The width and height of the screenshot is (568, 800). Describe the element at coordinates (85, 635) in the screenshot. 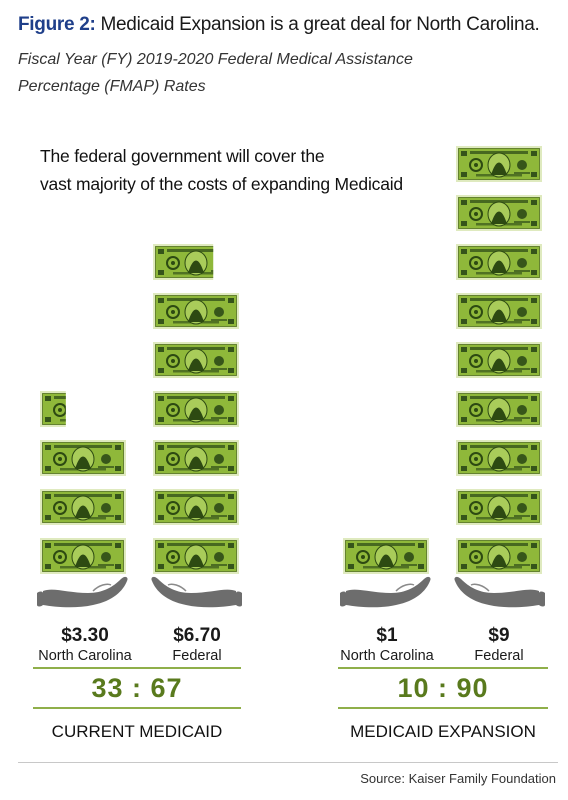

I see `amount-label-current-nc: $3.30` at that location.